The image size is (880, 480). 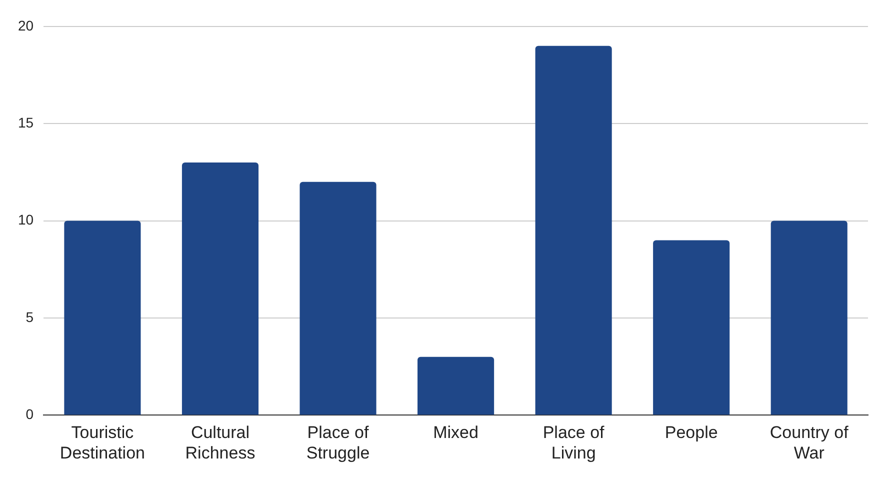 I want to click on x-tick-label: Country of War, so click(x=809, y=442).